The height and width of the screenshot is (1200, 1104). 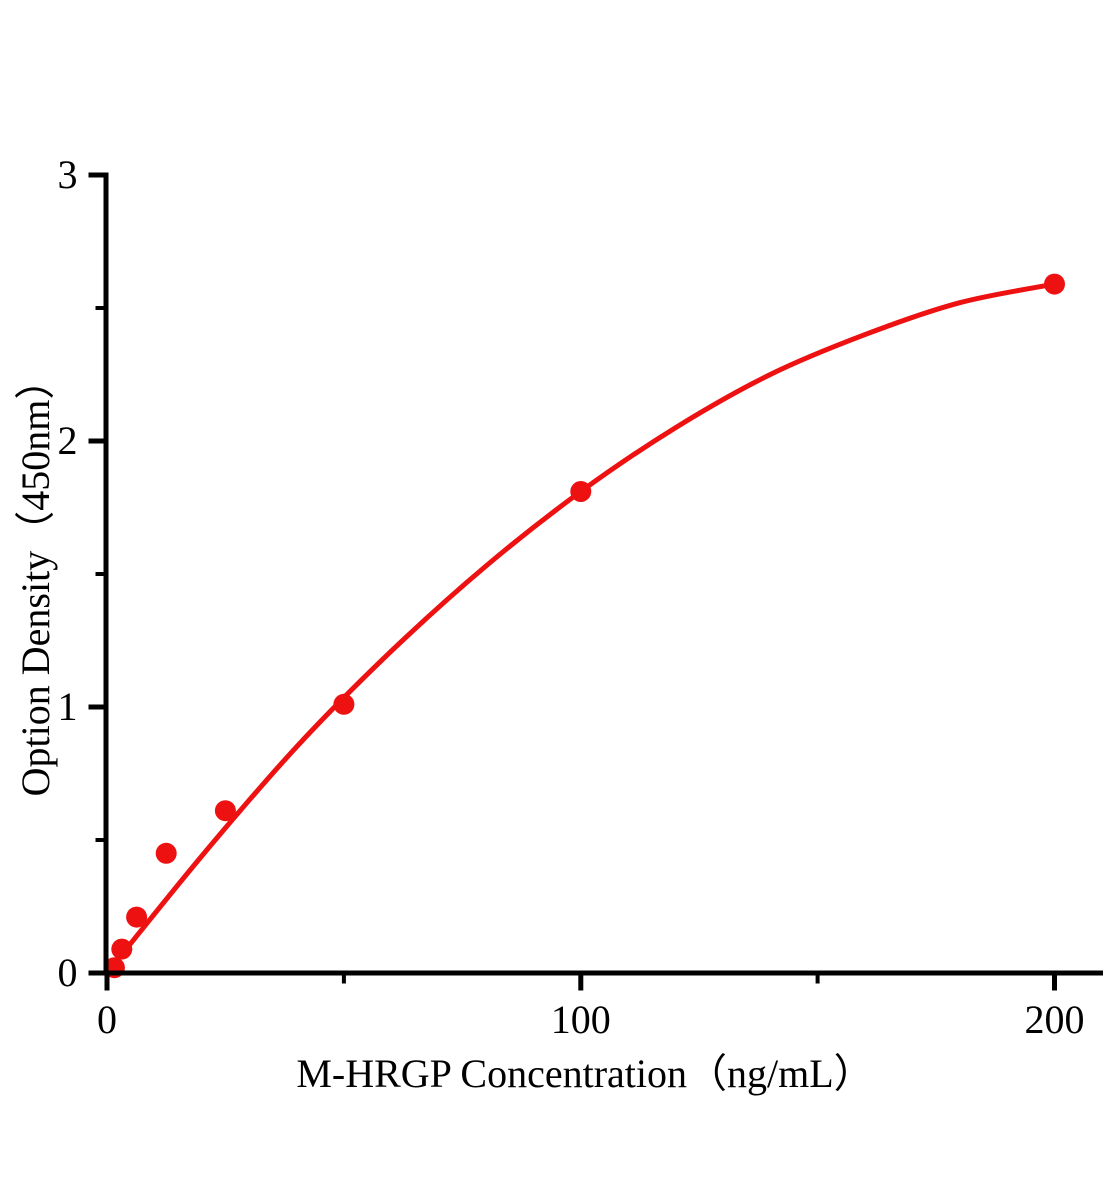 What do you see at coordinates (68, 972) in the screenshot?
I see `y-tick-label: 0` at bounding box center [68, 972].